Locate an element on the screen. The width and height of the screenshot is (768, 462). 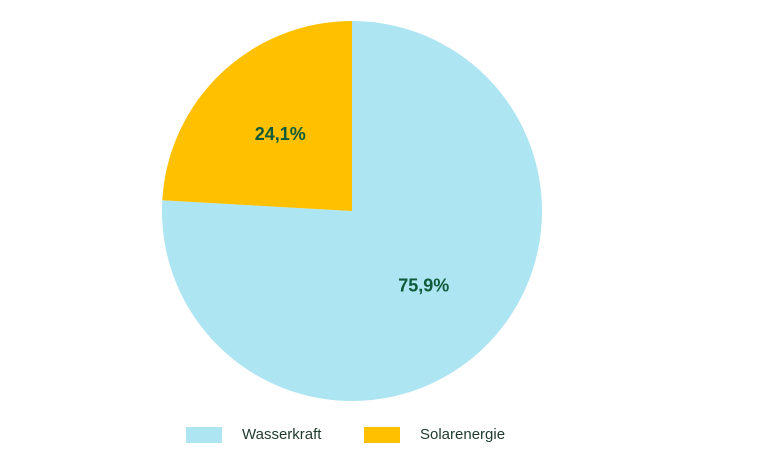
data-label-wasserkraft: 75,9% is located at coordinates (423, 286).